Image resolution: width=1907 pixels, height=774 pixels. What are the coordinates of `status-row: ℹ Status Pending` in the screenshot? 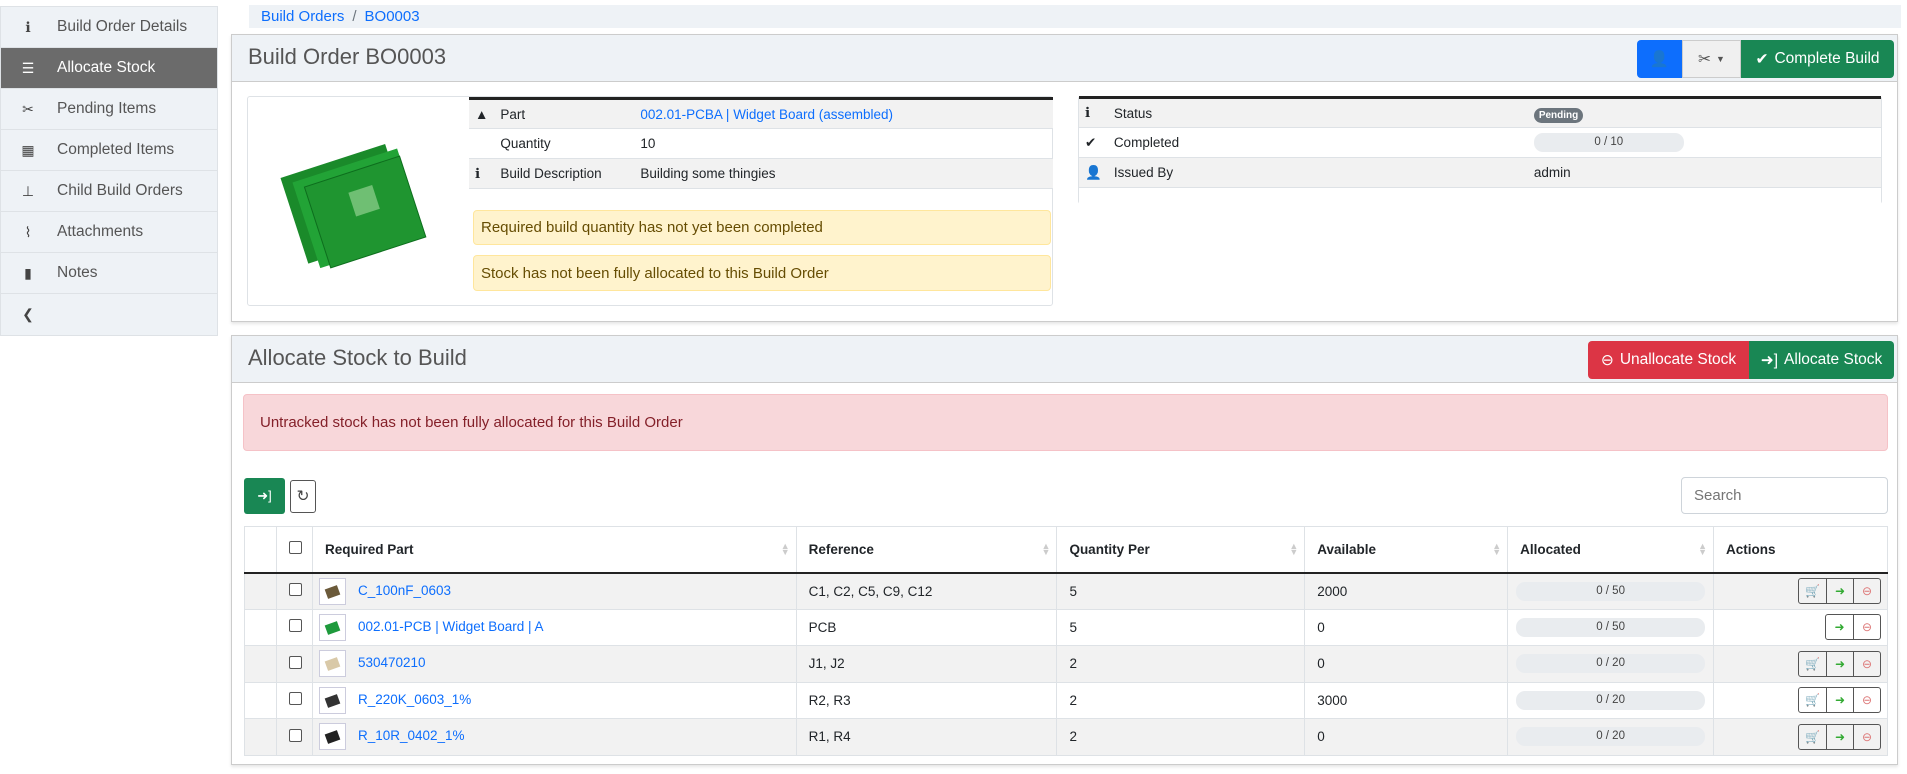 It's located at (1480, 112).